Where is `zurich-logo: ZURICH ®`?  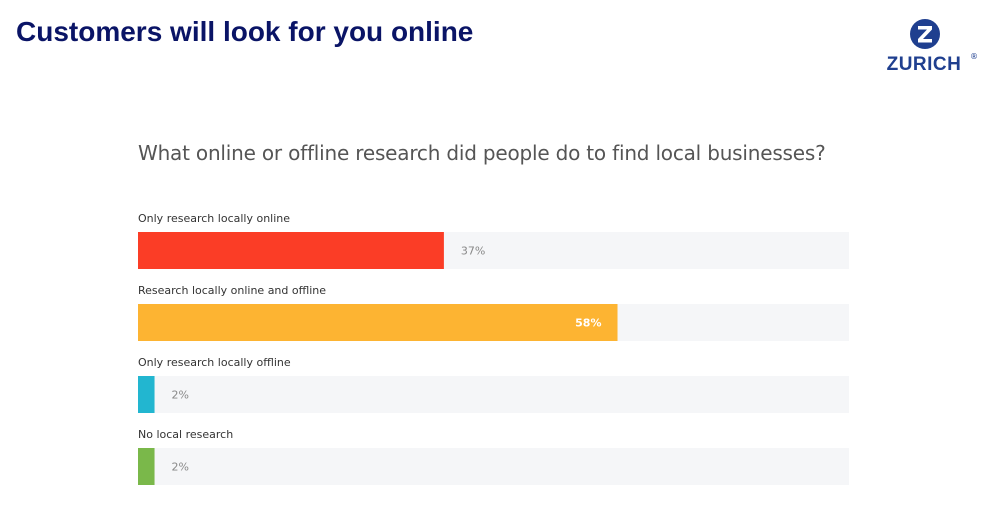
zurich-logo: ZURICH ® is located at coordinates (928, 49).